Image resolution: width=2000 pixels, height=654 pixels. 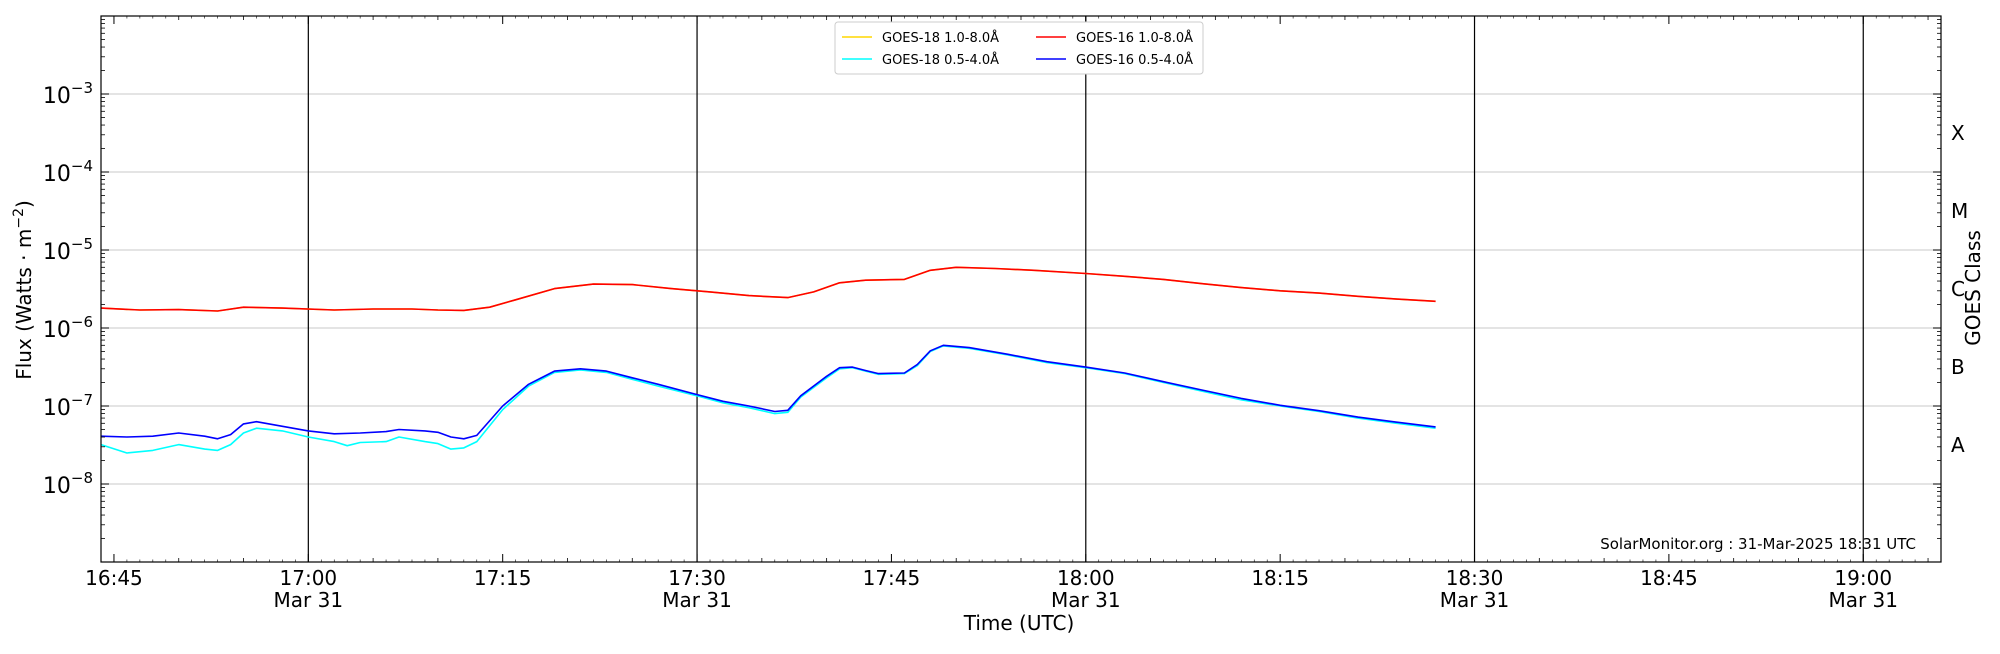 What do you see at coordinates (1958, 367) in the screenshot?
I see `goes-class-label-b: B` at bounding box center [1958, 367].